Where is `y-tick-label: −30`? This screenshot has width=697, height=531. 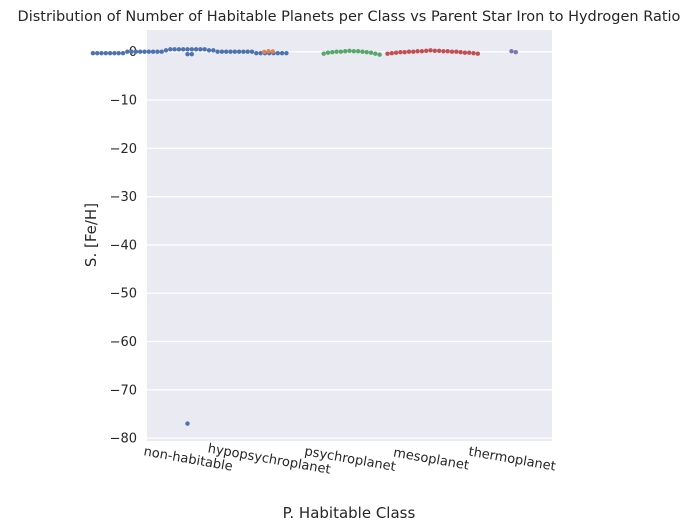
y-tick-label: −30 is located at coordinates (123, 197).